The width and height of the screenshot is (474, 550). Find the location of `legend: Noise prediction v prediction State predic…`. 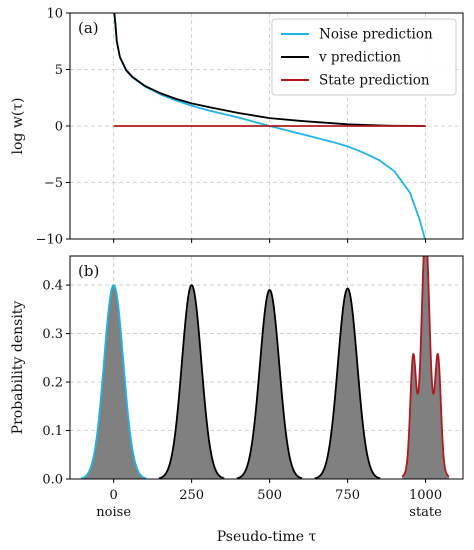

legend: Noise prediction v prediction State predic… is located at coordinates (364, 57).